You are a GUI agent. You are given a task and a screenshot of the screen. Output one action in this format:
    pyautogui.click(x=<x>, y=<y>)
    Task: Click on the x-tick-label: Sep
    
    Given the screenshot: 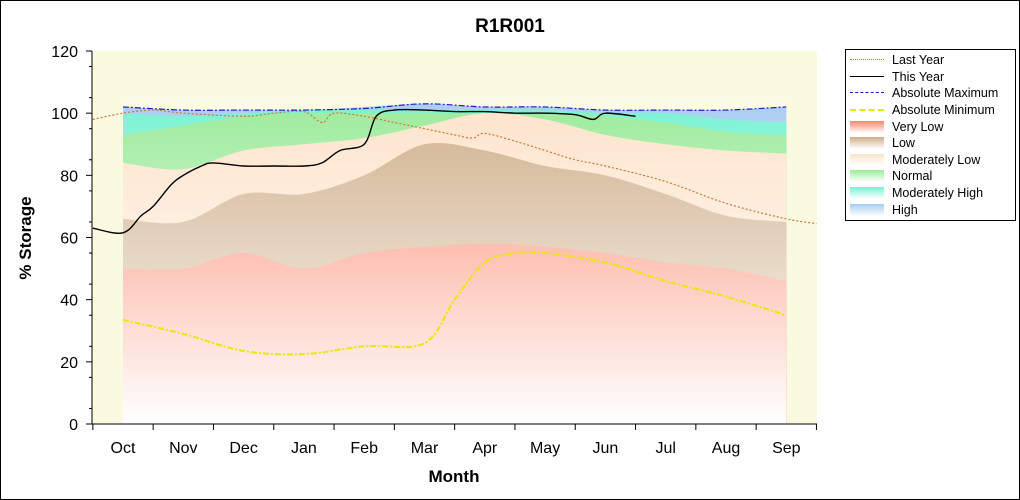 What is the action you would take?
    pyautogui.click(x=786, y=448)
    